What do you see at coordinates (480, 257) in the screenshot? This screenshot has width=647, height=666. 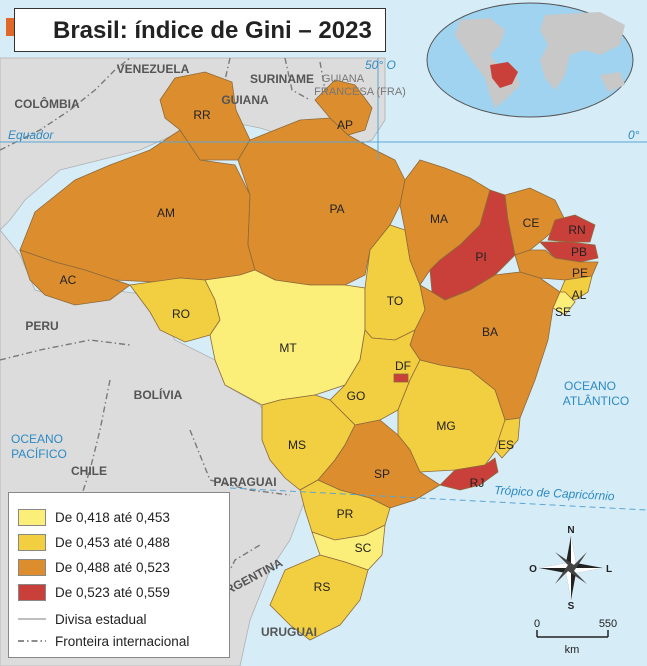 I see `state-label-pi: PI` at bounding box center [480, 257].